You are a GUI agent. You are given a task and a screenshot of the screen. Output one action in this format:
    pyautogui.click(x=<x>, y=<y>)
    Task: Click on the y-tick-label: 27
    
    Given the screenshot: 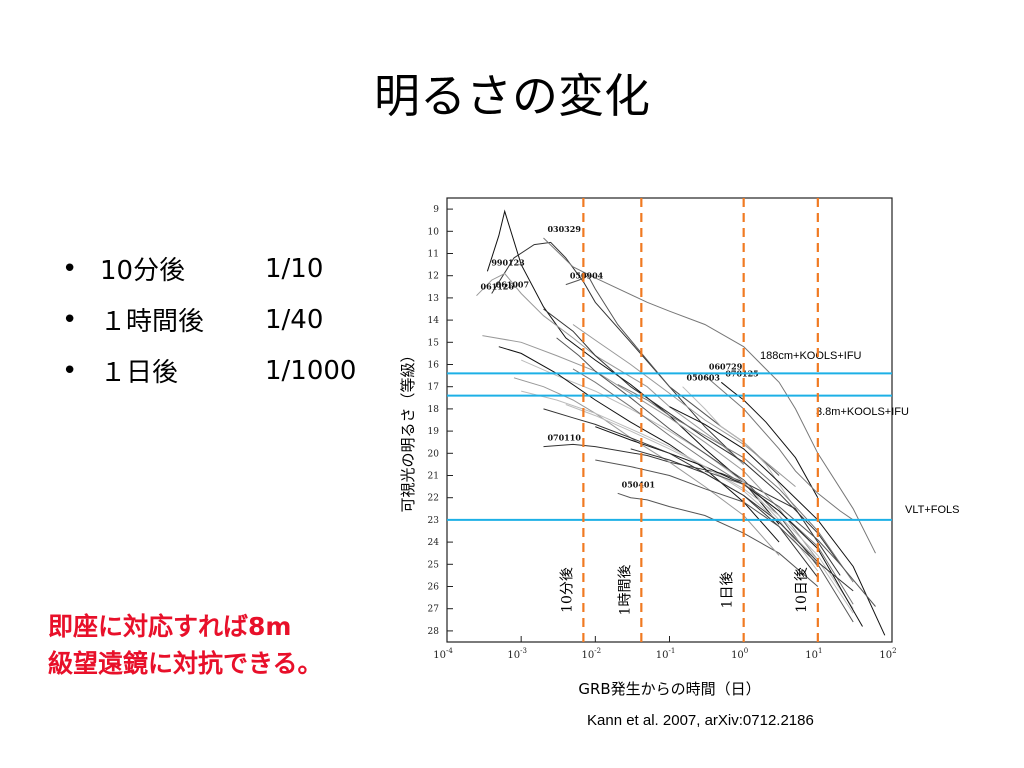 What is the action you would take?
    pyautogui.click(x=434, y=610)
    